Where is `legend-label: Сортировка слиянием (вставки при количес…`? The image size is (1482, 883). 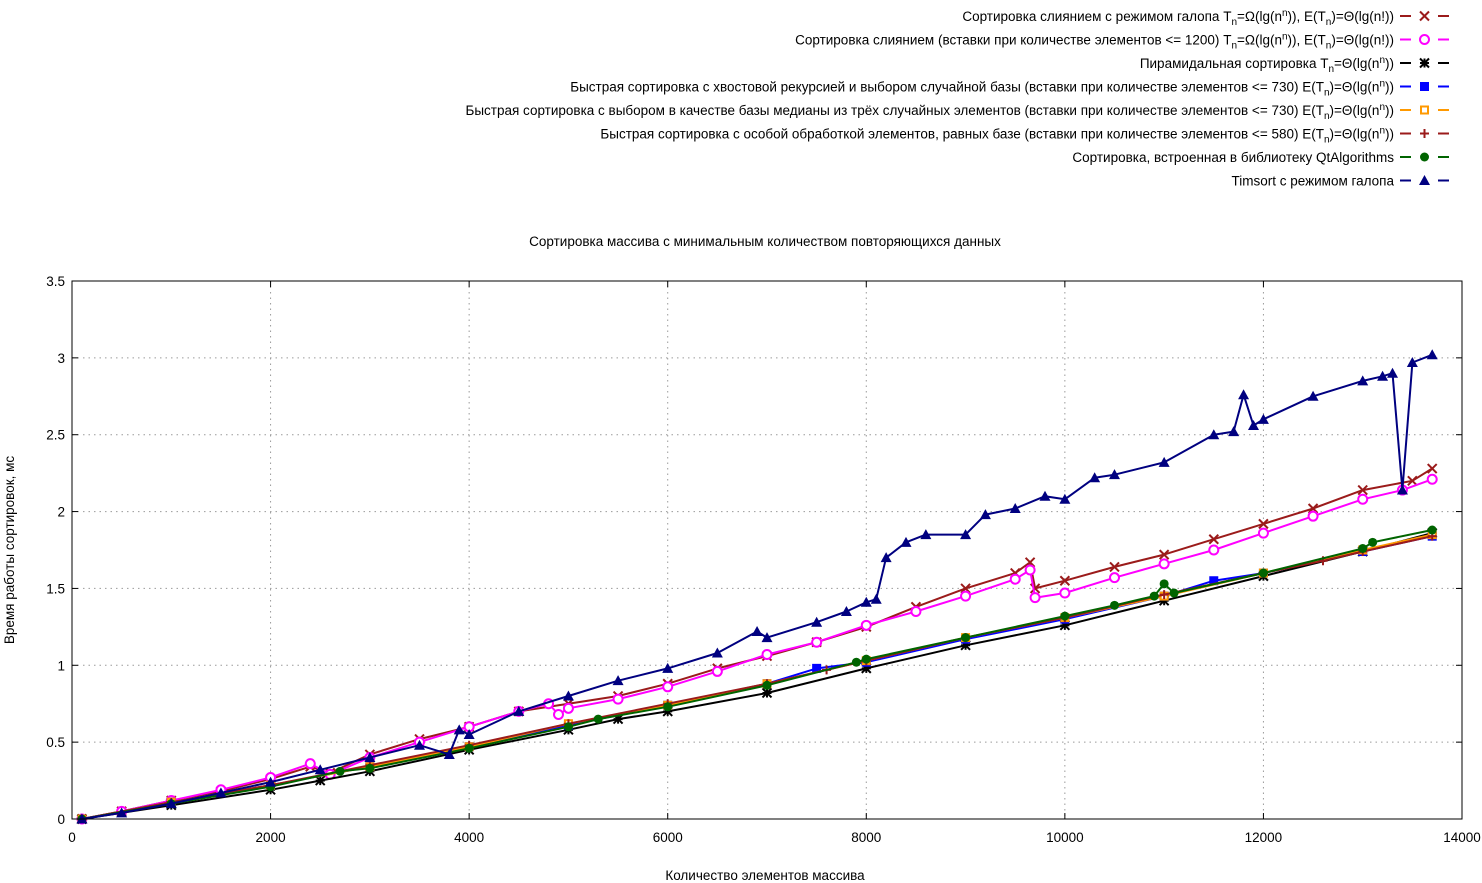 legend-label: Сортировка слиянием (вставки при количес… is located at coordinates (1094, 42).